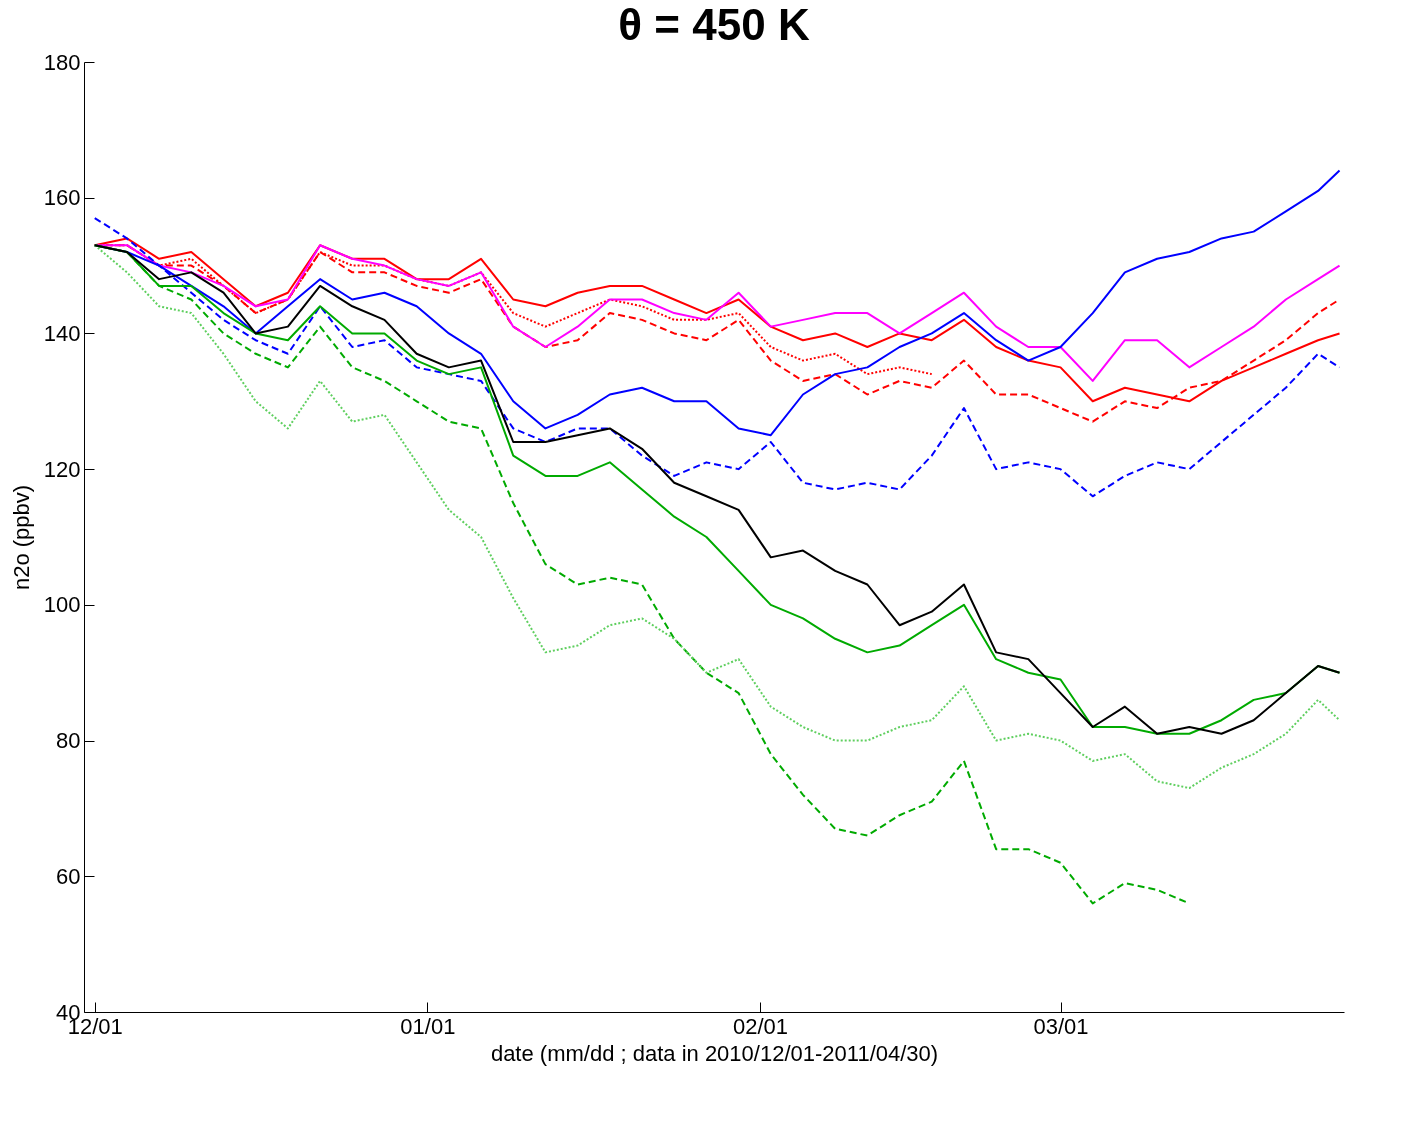 This screenshot has width=1411, height=1133. Describe the element at coordinates (62, 333) in the screenshot. I see `y-tick-label: 140` at that location.